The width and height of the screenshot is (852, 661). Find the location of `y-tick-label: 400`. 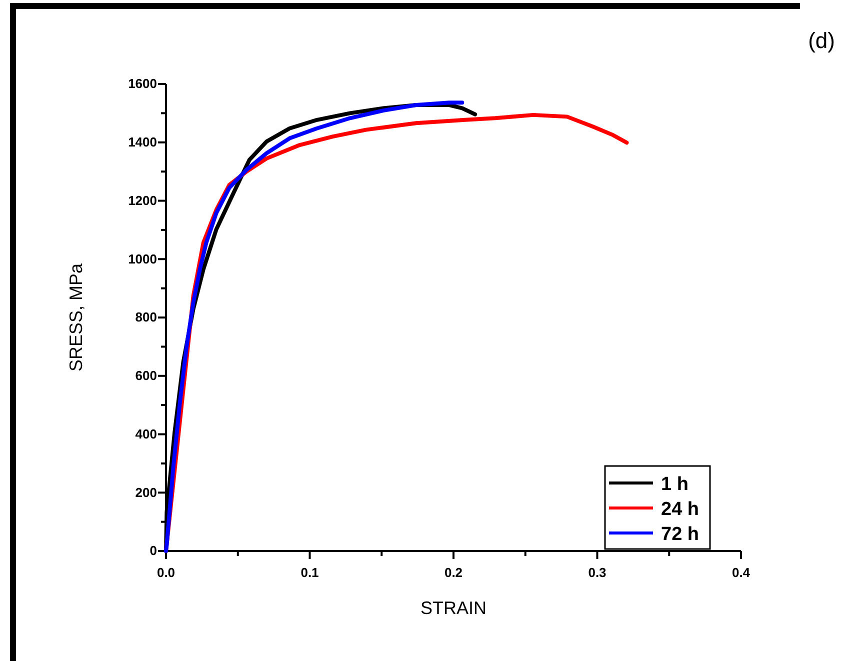

y-tick-label: 400 is located at coordinates (146, 434).